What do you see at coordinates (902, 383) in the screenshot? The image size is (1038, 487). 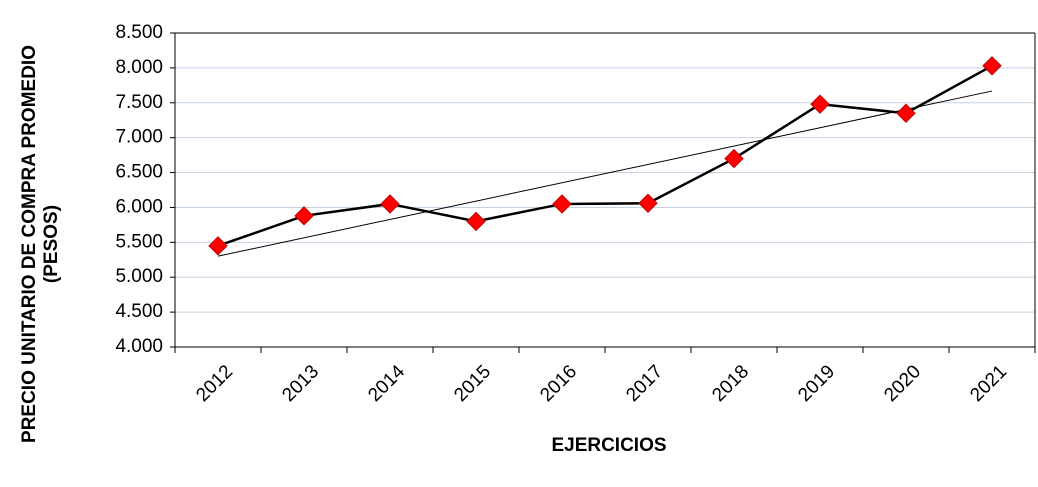 I see `x-tick-label: 2020` at bounding box center [902, 383].